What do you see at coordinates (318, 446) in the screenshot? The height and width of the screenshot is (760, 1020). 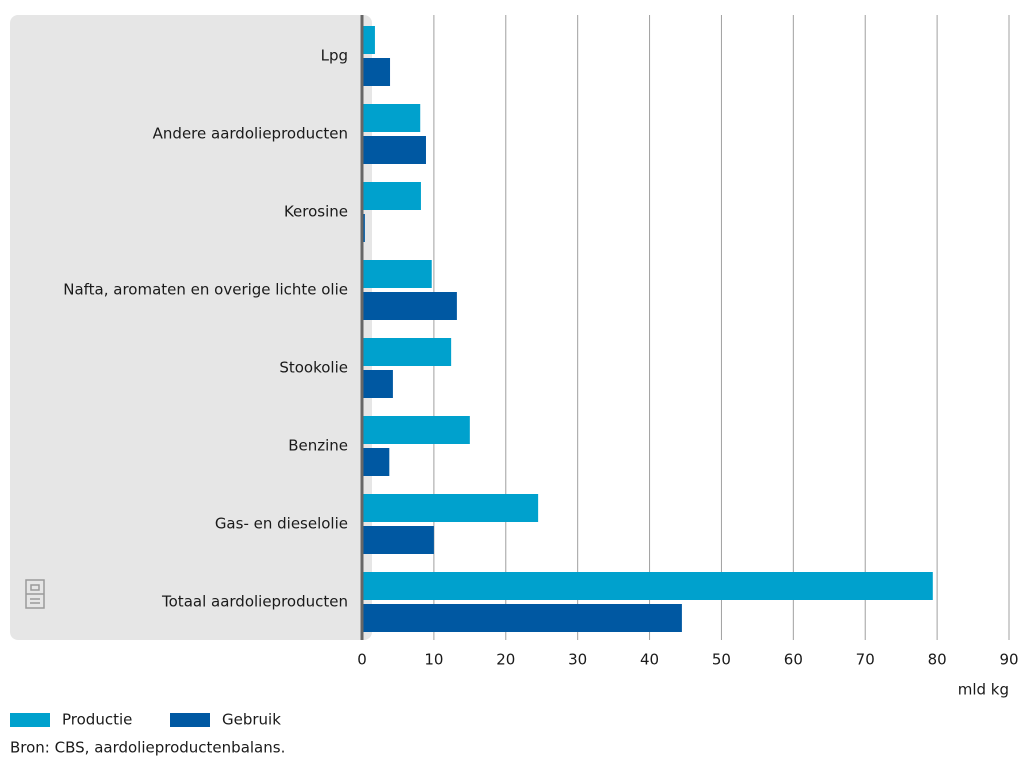 I see `y-tick-label: Benzine` at bounding box center [318, 446].